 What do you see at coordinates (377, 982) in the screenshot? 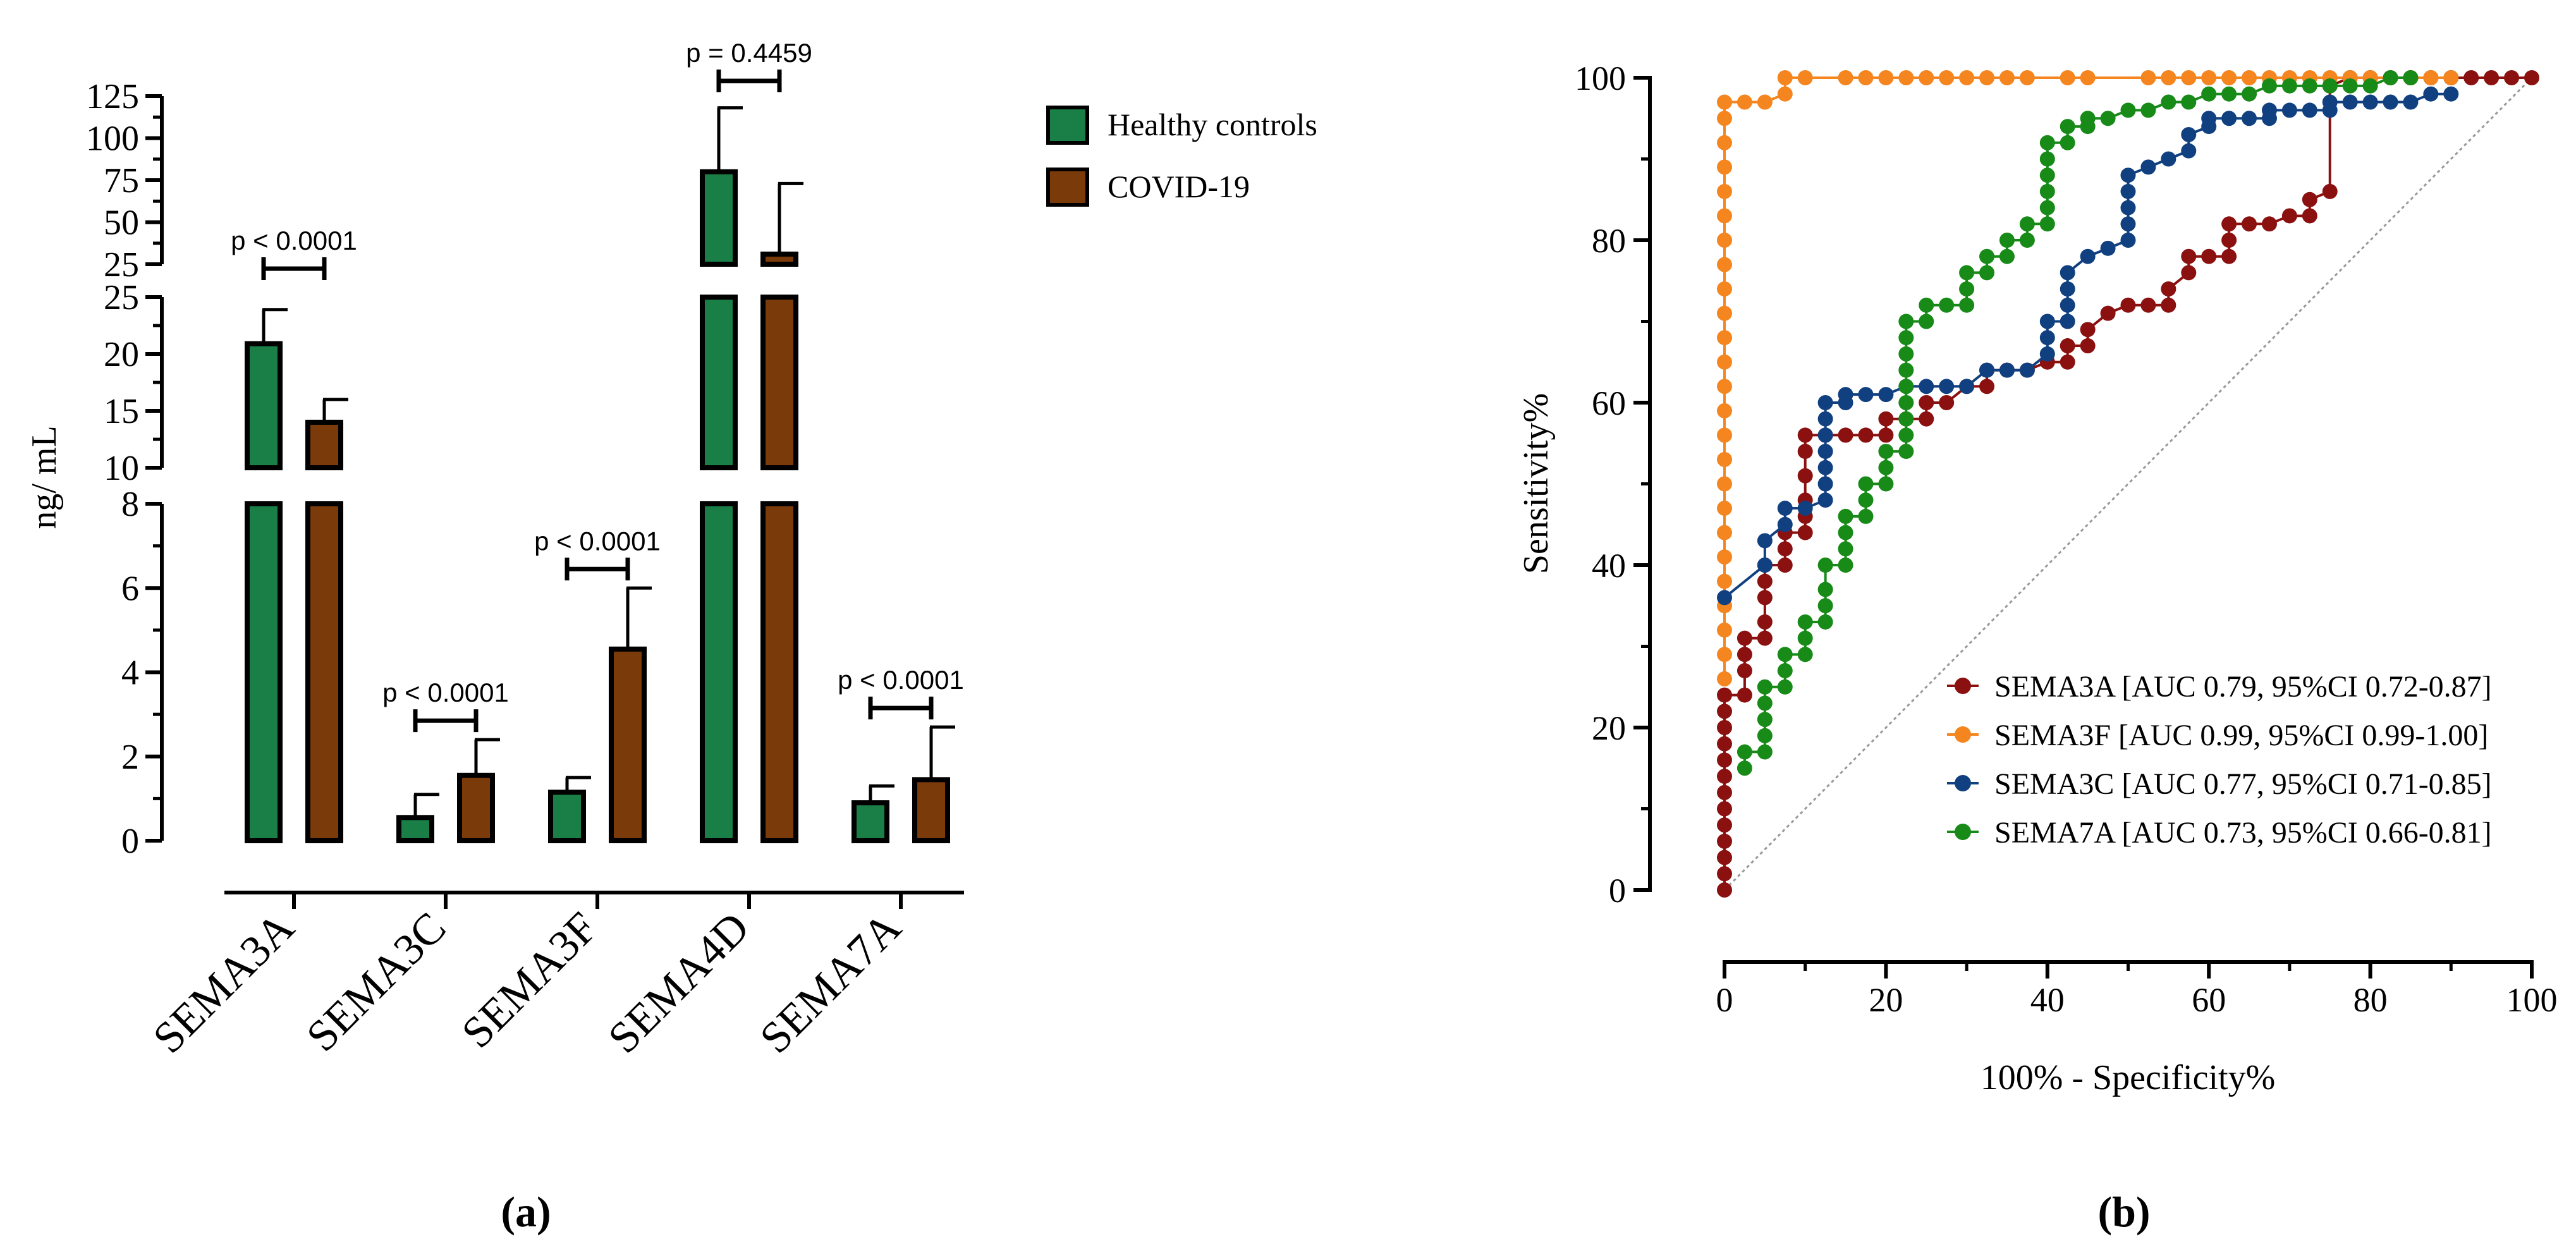
I see `panel-a-category-label: SEMA3C` at bounding box center [377, 982].